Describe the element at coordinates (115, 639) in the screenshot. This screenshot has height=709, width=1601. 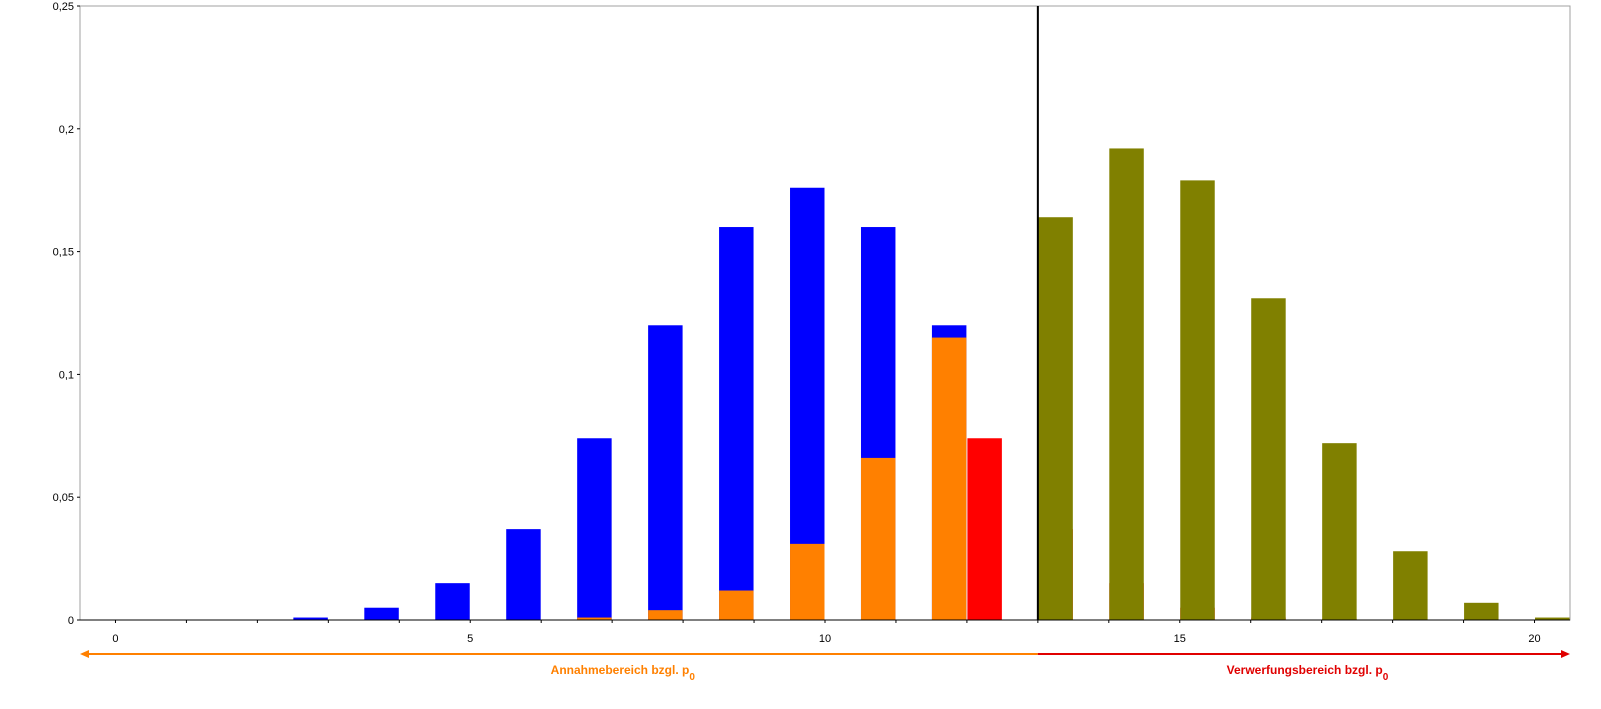
I see `x-tick-label-0: 0` at that location.